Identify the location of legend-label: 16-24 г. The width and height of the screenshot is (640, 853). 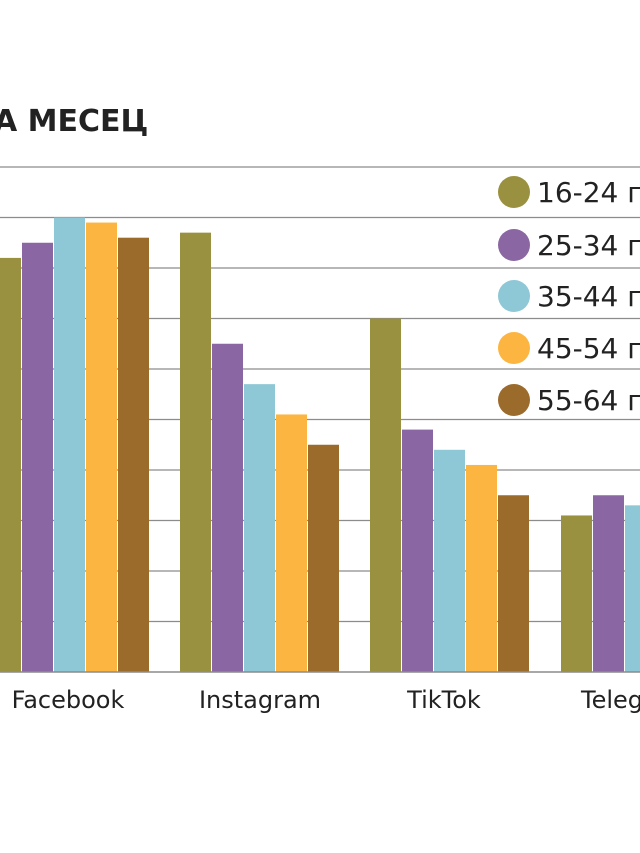
(588, 192).